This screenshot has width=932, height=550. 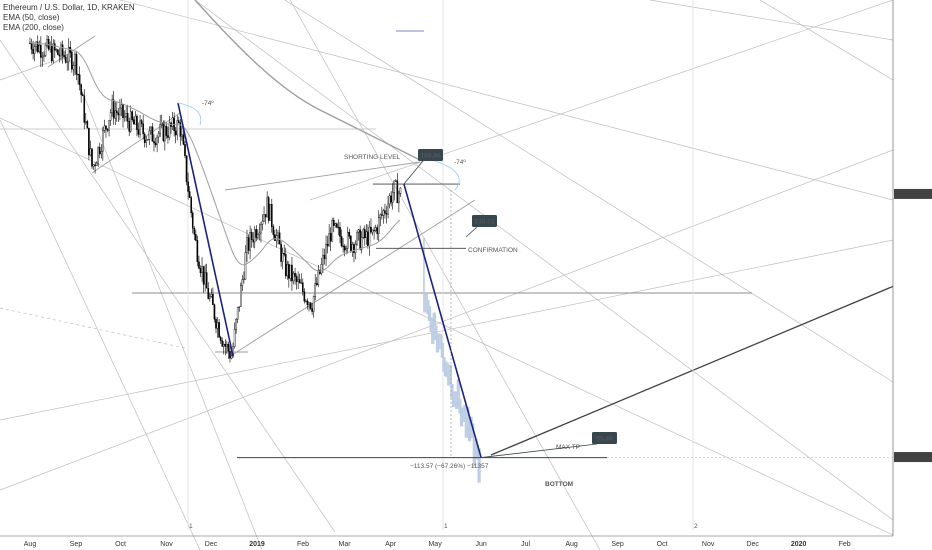 I want to click on marker-2: 2, so click(x=696, y=526).